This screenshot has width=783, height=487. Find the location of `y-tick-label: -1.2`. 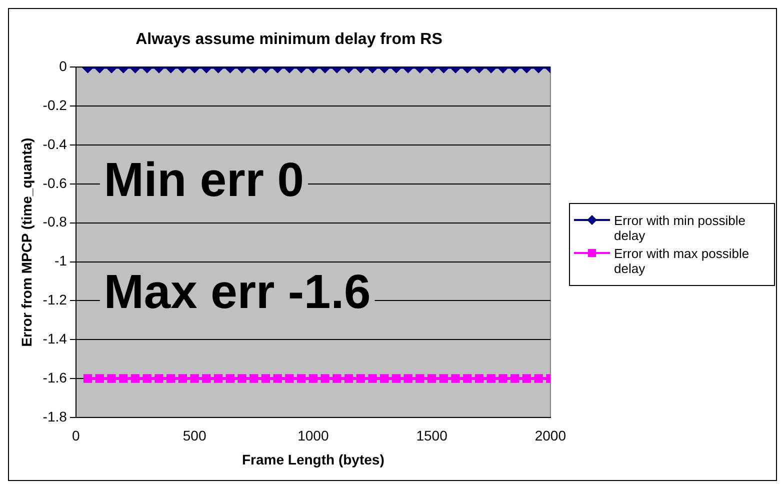

y-tick-label: -1.2 is located at coordinates (55, 300).